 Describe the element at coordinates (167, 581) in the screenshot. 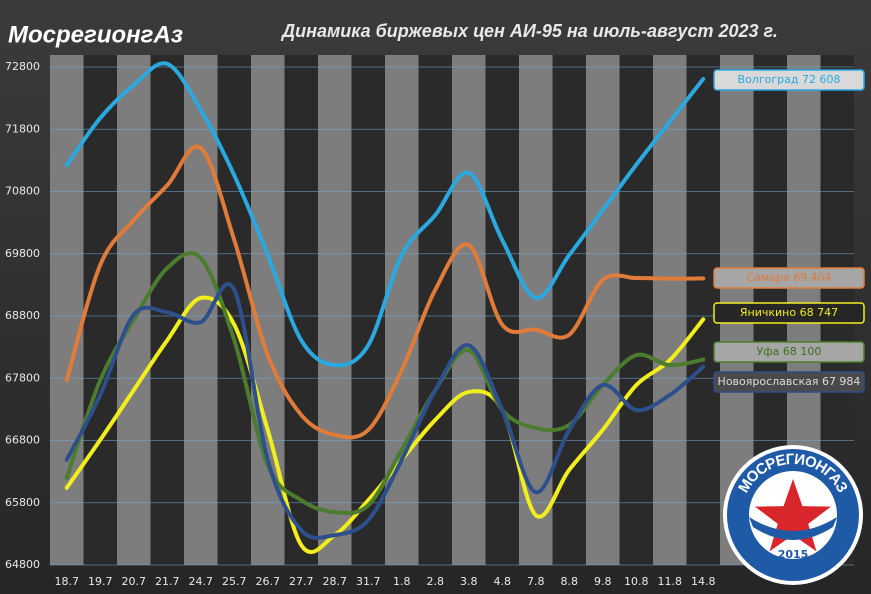

I see `x-tick-label: 21.7` at that location.